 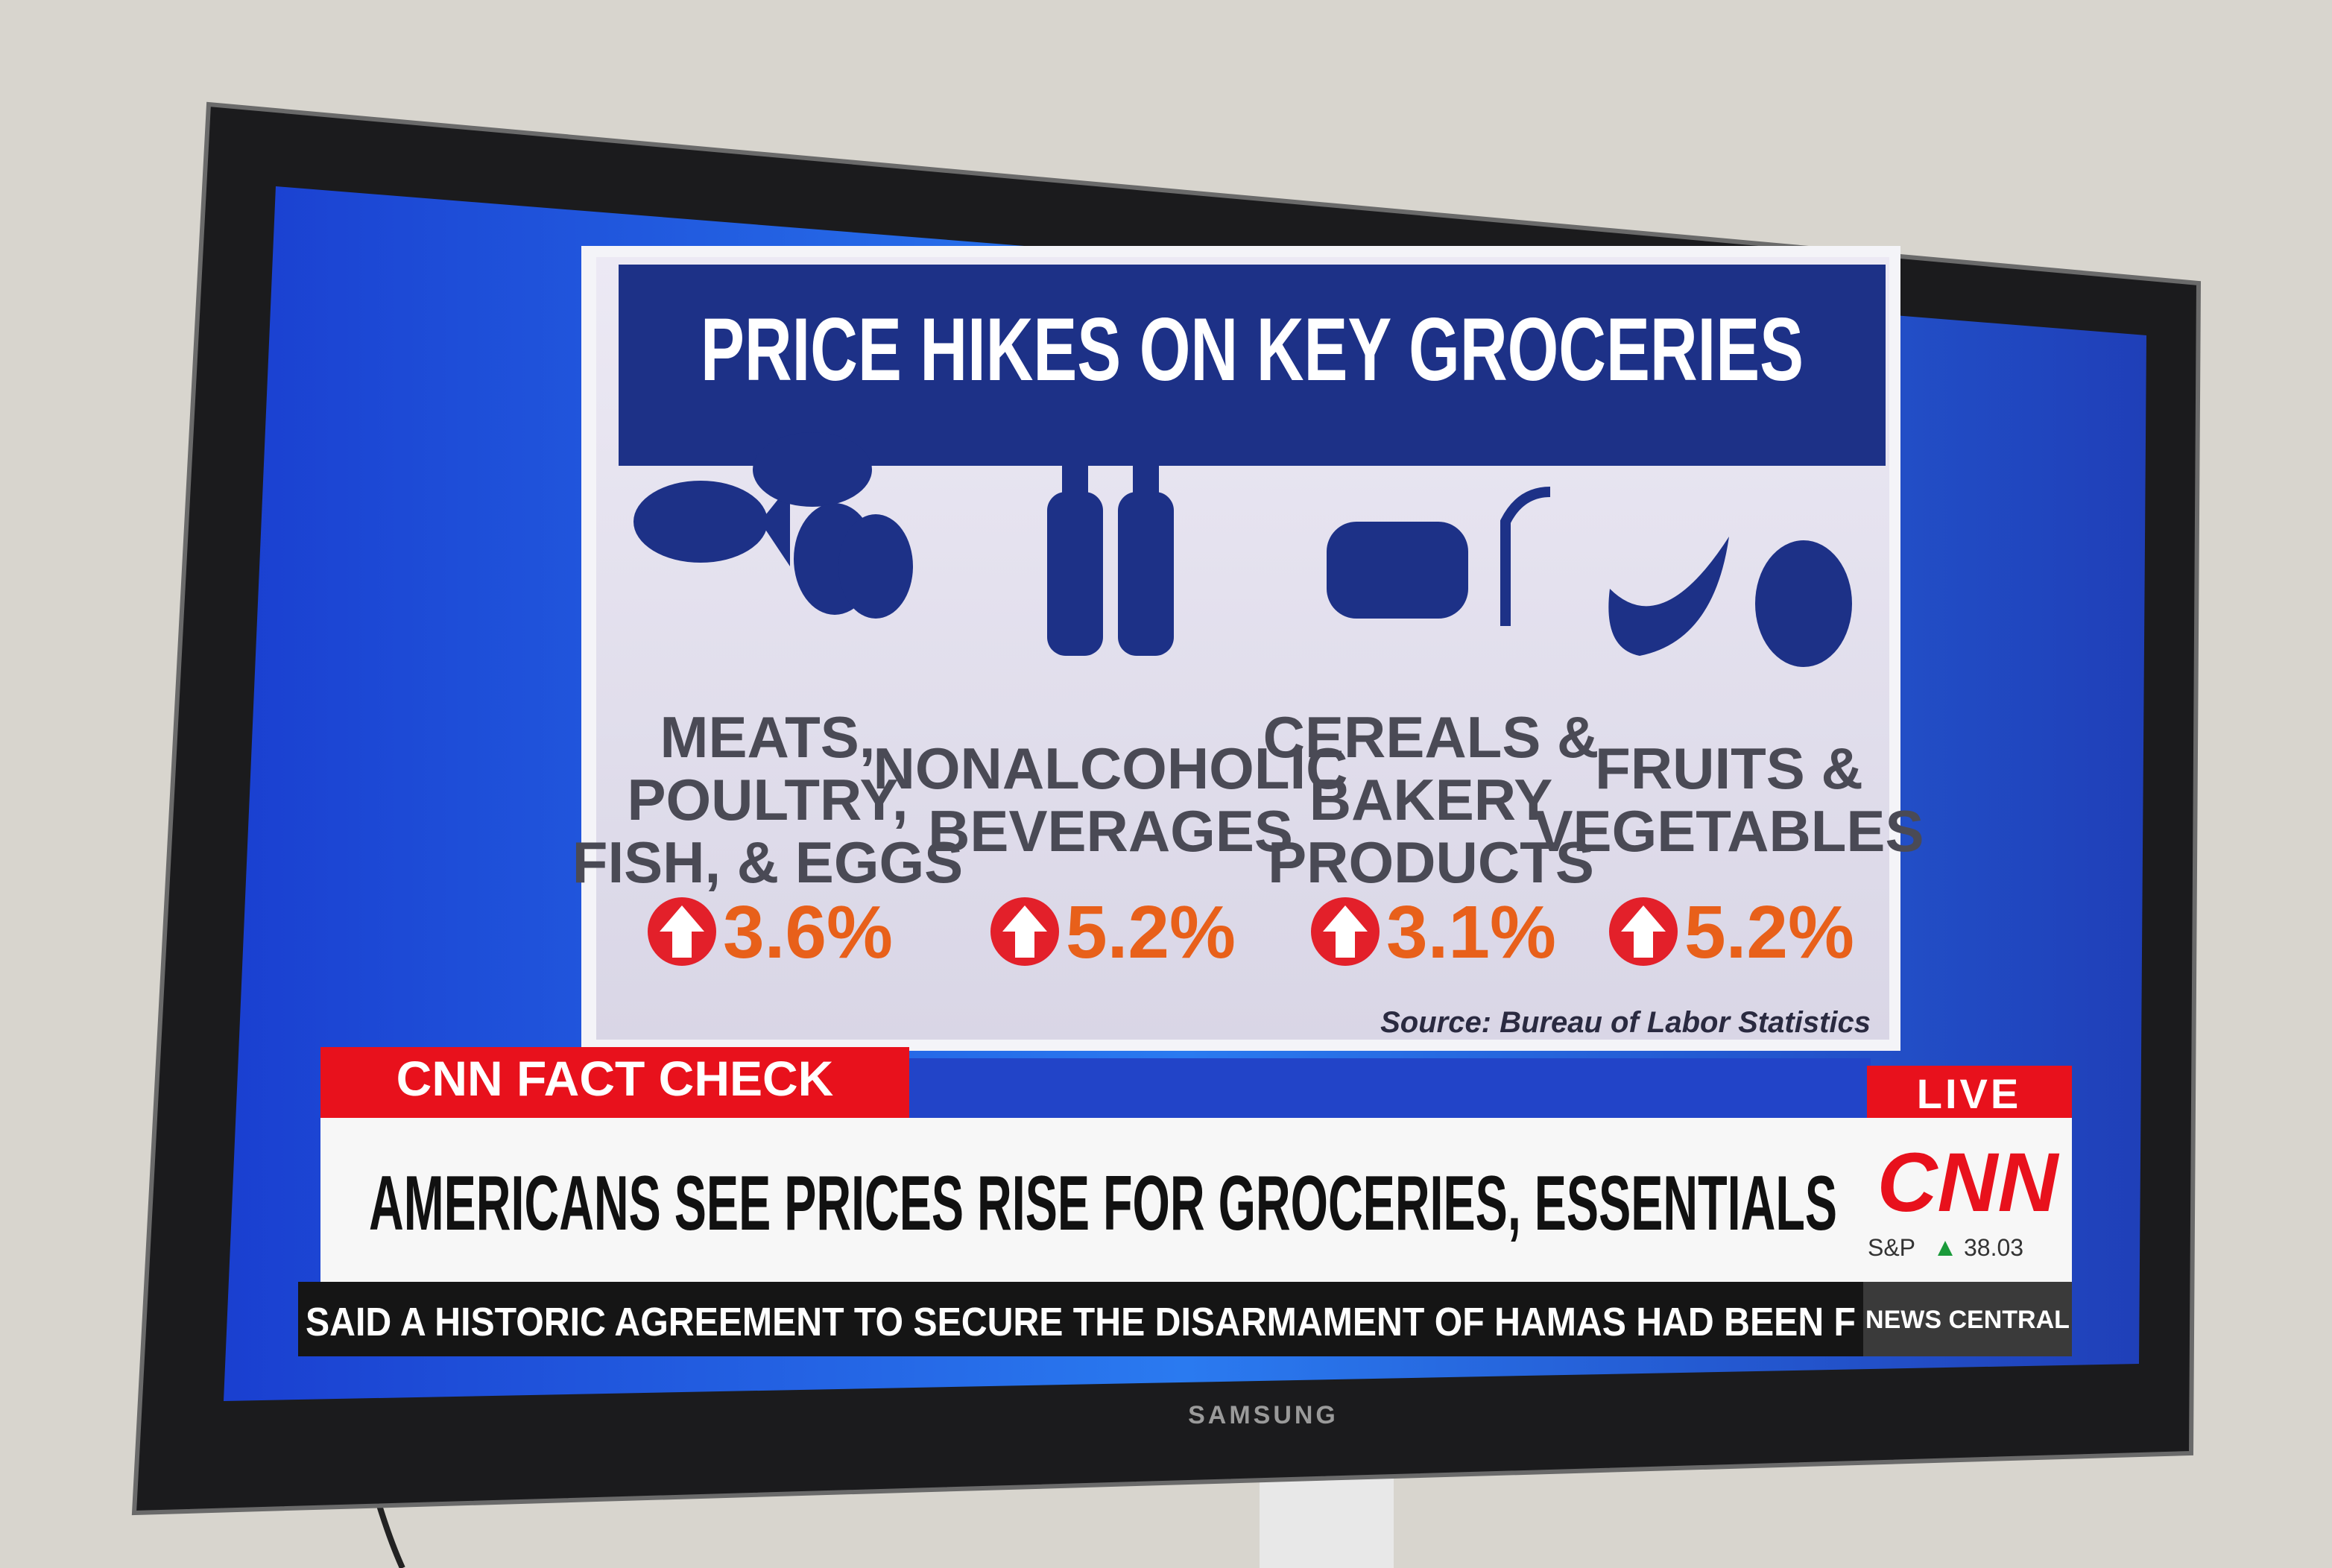 What do you see at coordinates (1969, 1182) in the screenshot?
I see `network-logo: CNN` at bounding box center [1969, 1182].